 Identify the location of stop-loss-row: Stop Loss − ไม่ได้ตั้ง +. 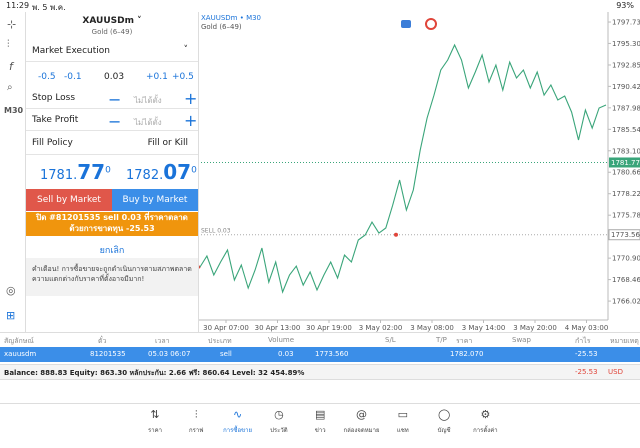
(112, 98).